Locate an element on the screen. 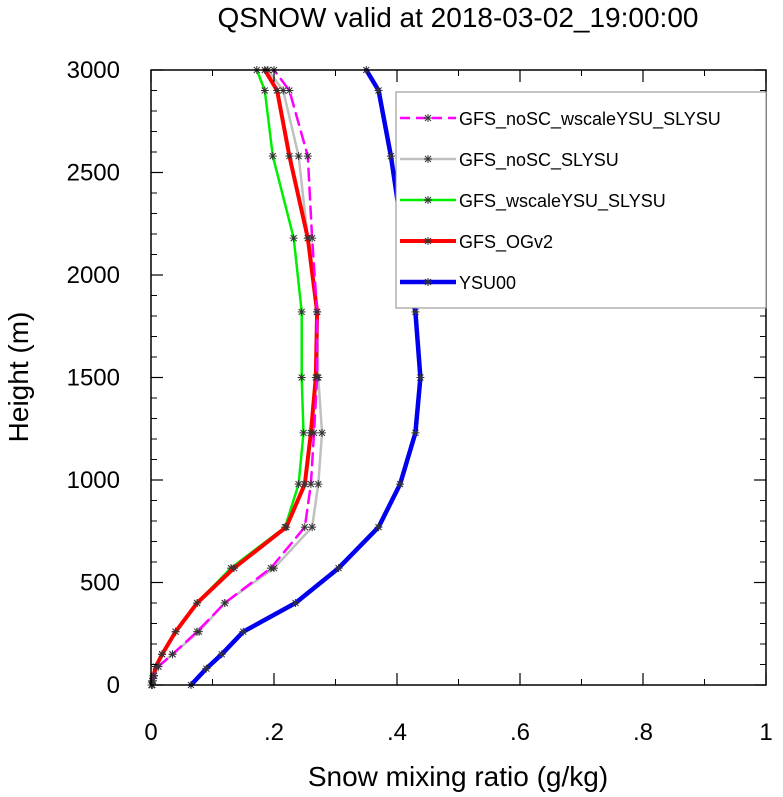  chart-title: QSNOW valid at 2018-03-02_19:00:00 is located at coordinates (458, 17).